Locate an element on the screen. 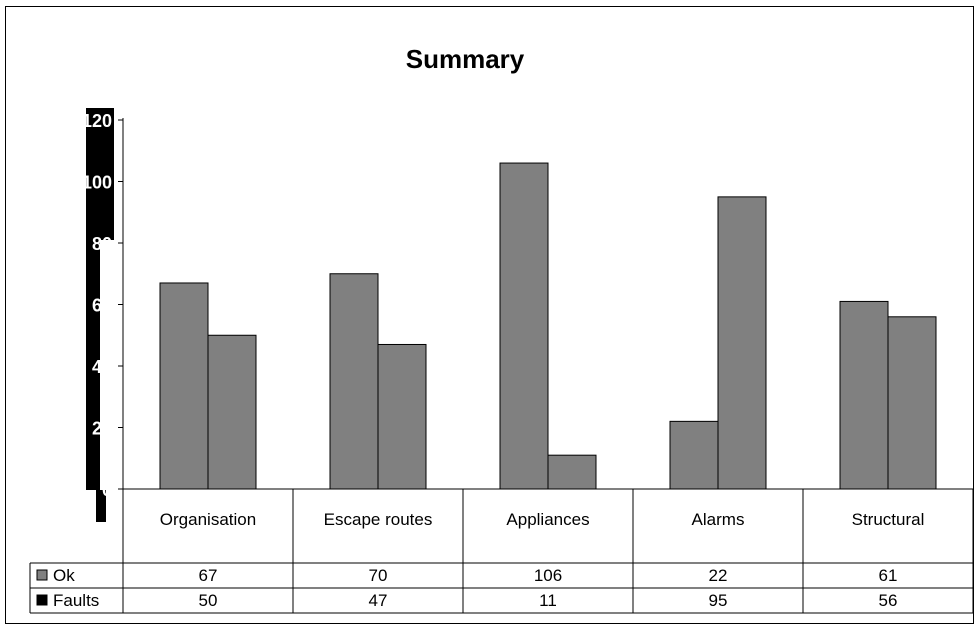 This screenshot has width=979, height=627. y-tick-label: 80 is located at coordinates (102, 244).